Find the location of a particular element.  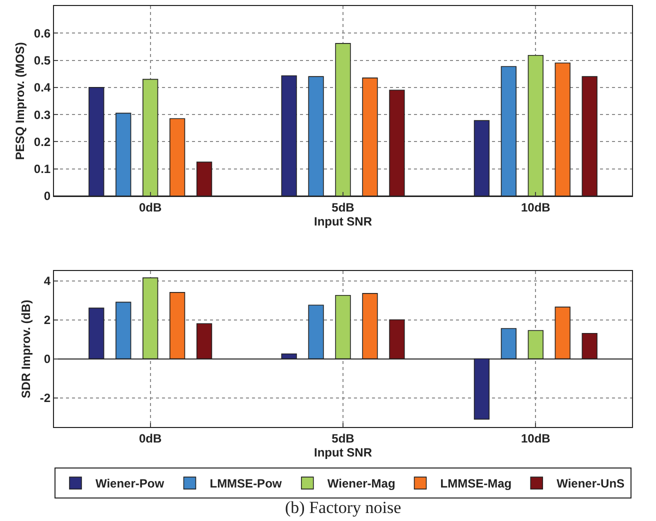

text: (b) Factory noise is located at coordinates (343, 507).